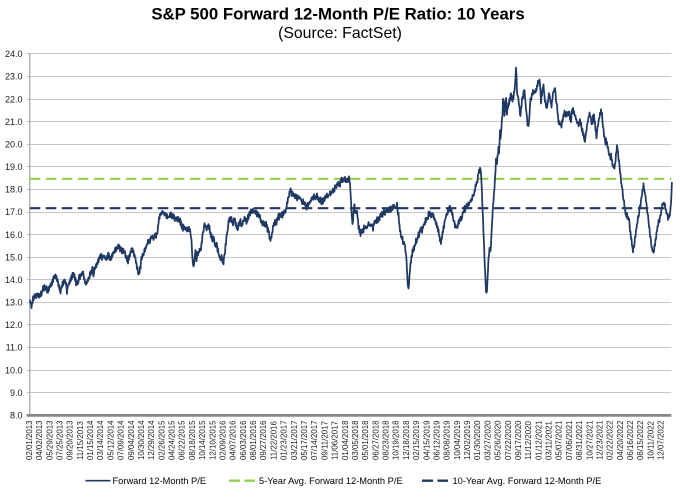 Image resolution: width=680 pixels, height=497 pixels. I want to click on svg-text: 07/22/2020, so click(508, 440).